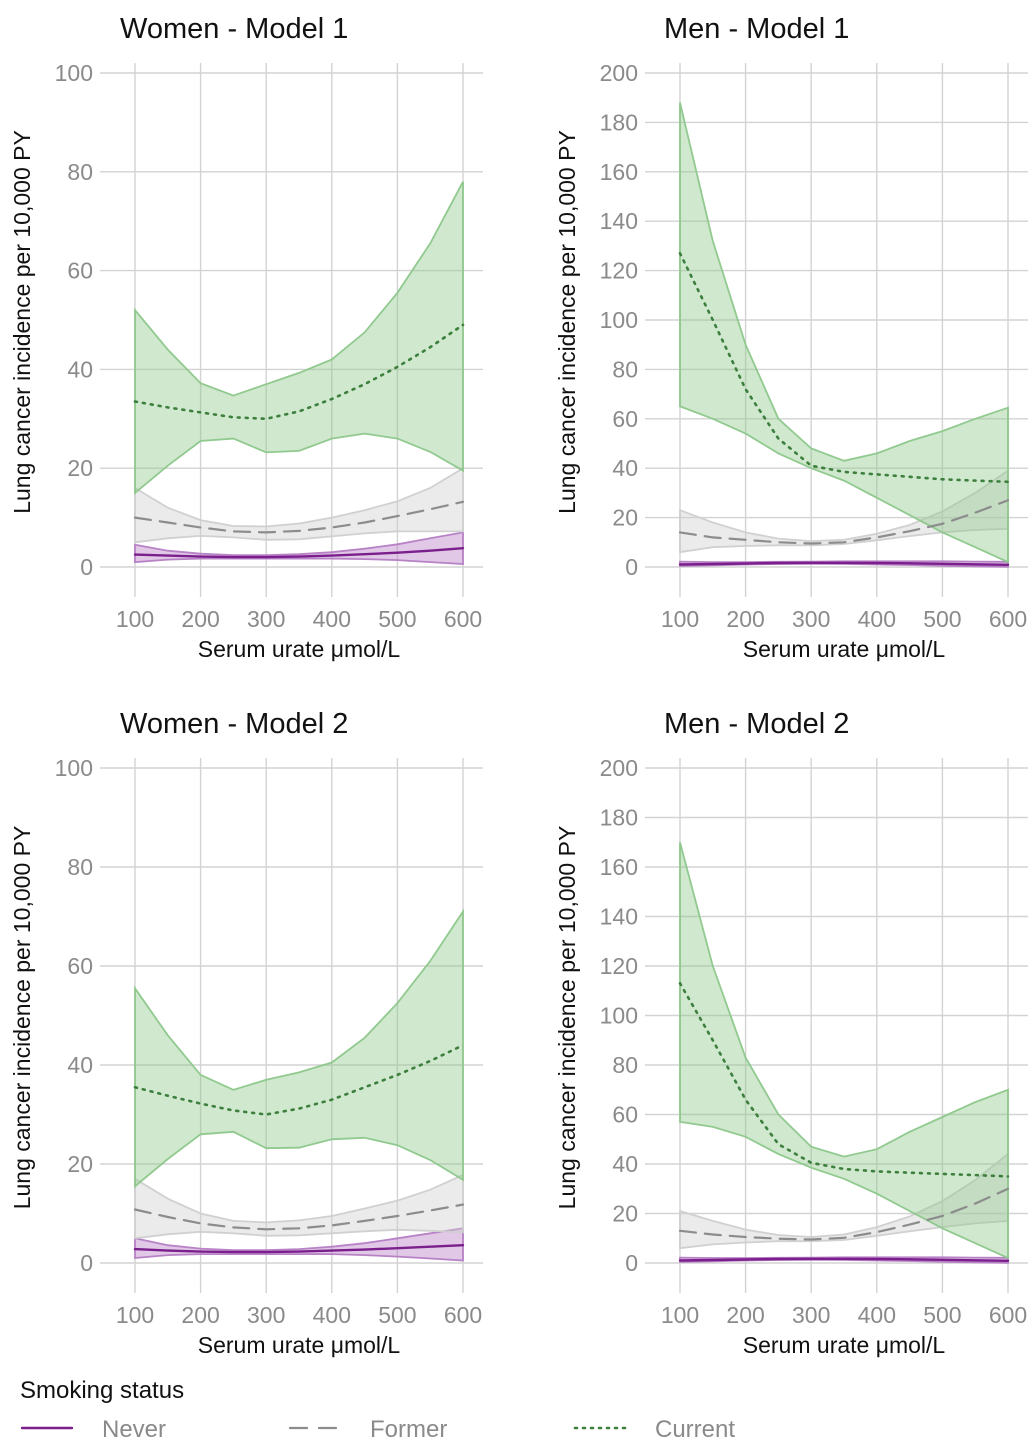 This screenshot has height=1443, width=1032. What do you see at coordinates (377, 1410) in the screenshot?
I see `legend: Smoking status Never Former Current` at bounding box center [377, 1410].